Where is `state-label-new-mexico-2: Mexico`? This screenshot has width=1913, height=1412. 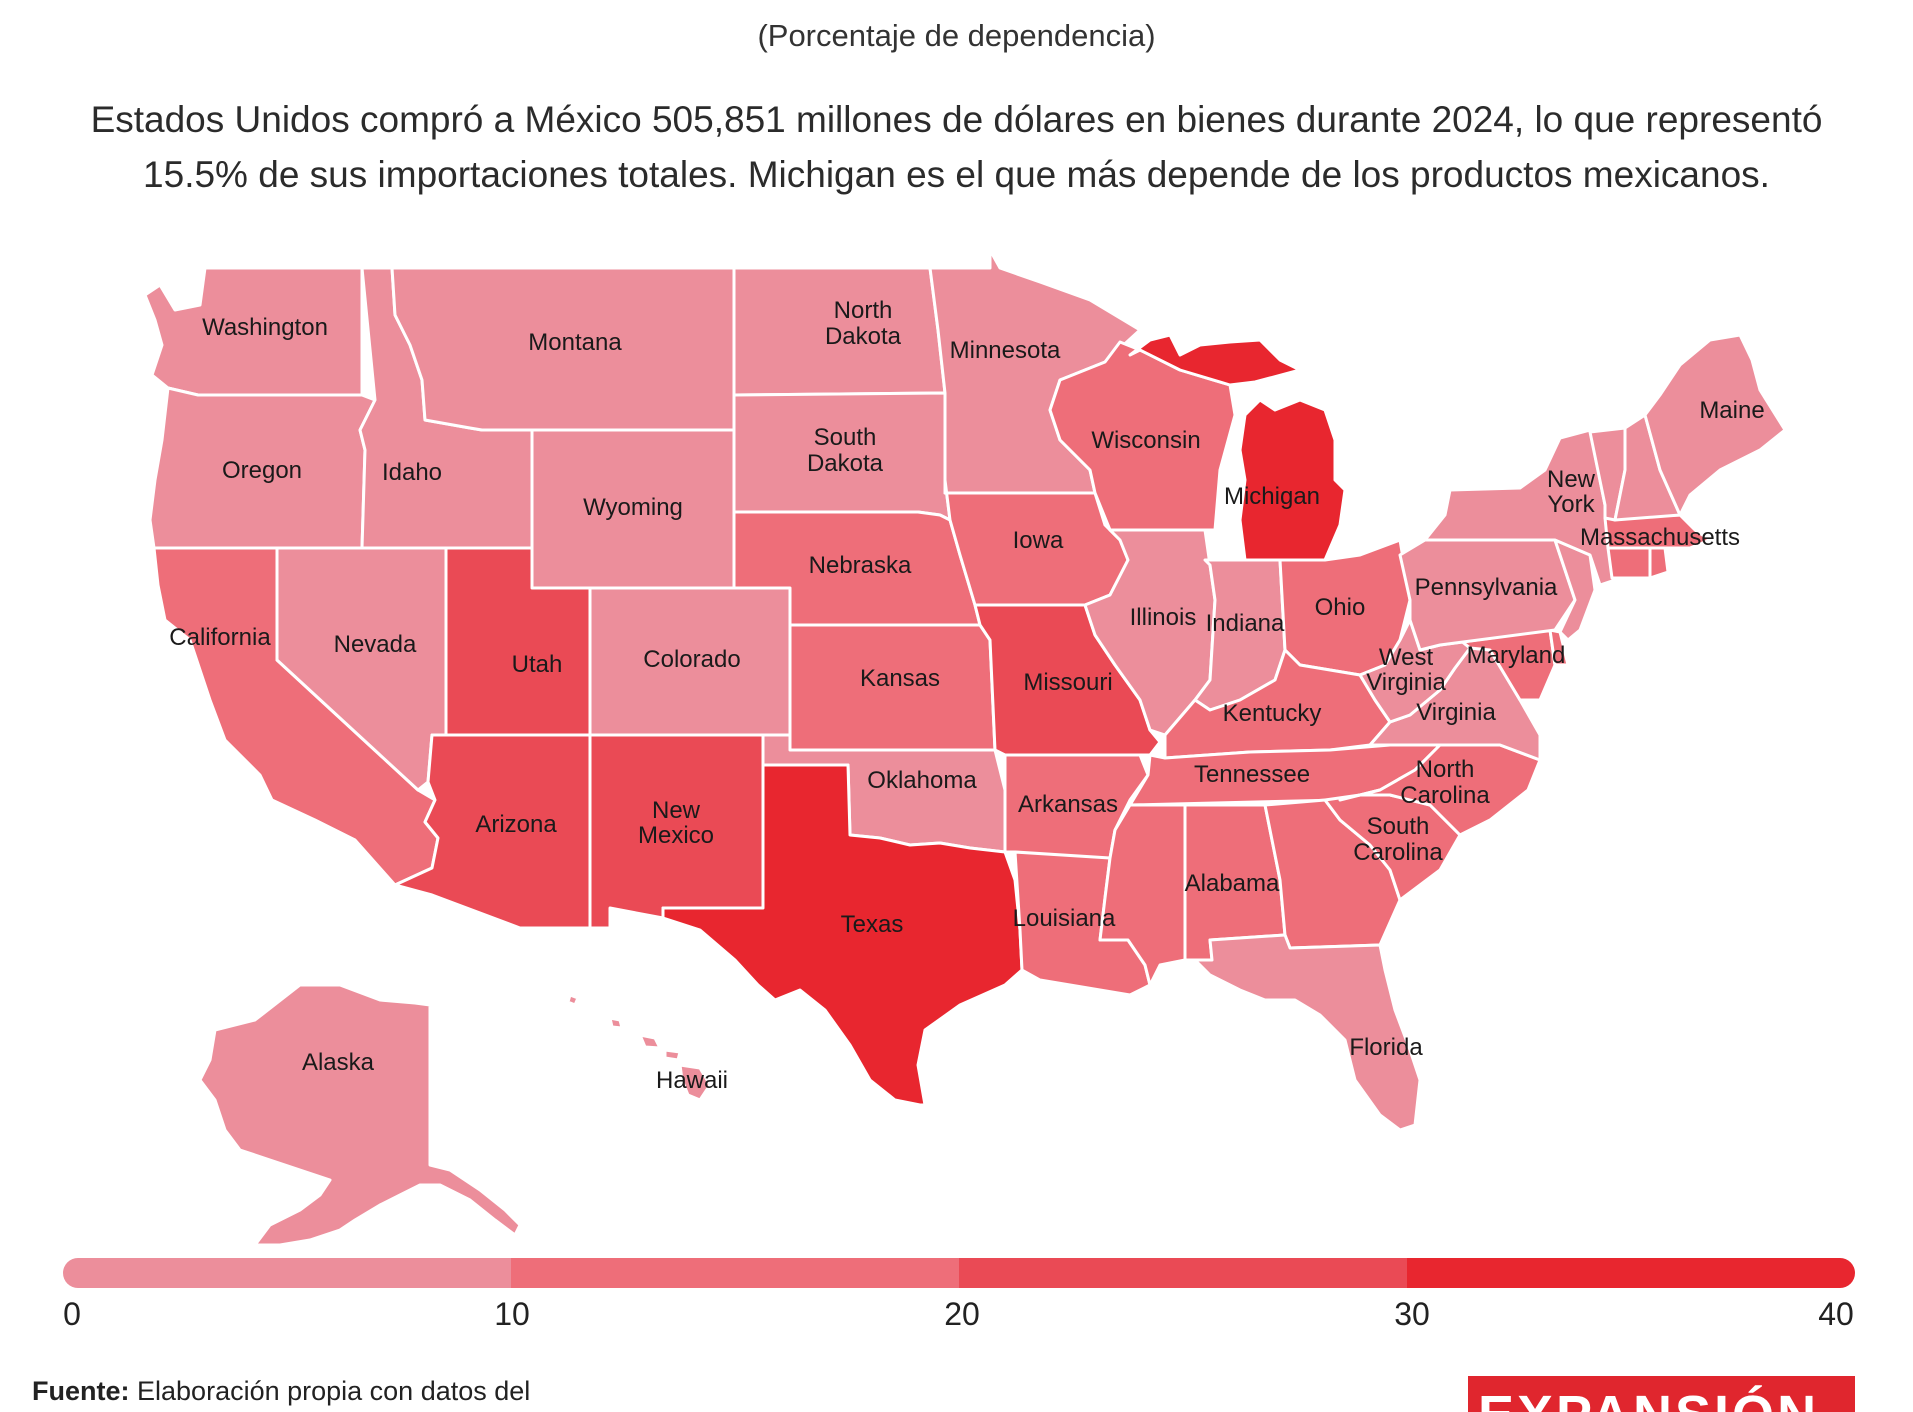
state-label-new-mexico-2: Mexico is located at coordinates (676, 835).